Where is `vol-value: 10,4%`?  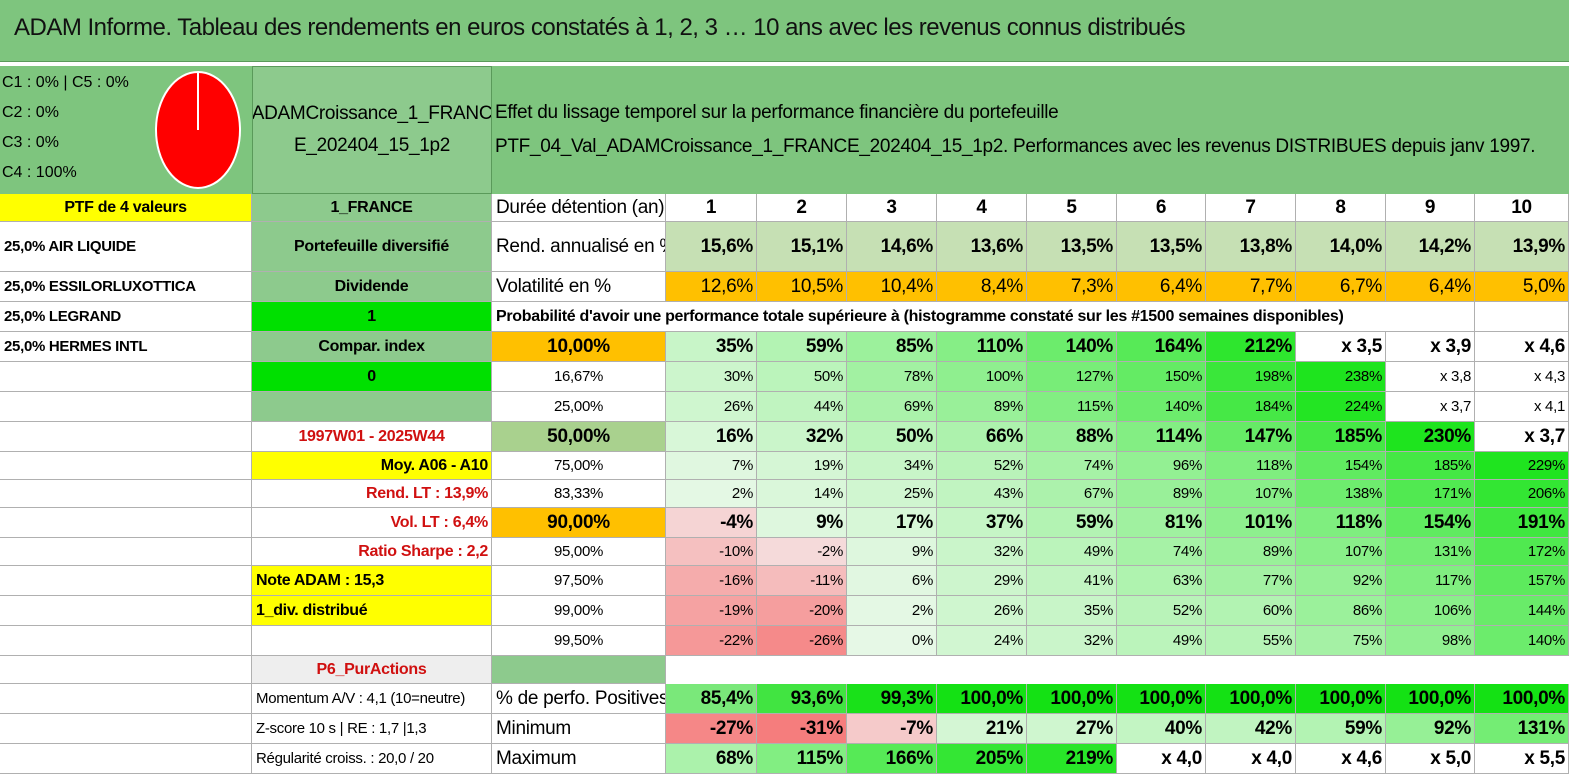
vol-value: 10,4% is located at coordinates (892, 287).